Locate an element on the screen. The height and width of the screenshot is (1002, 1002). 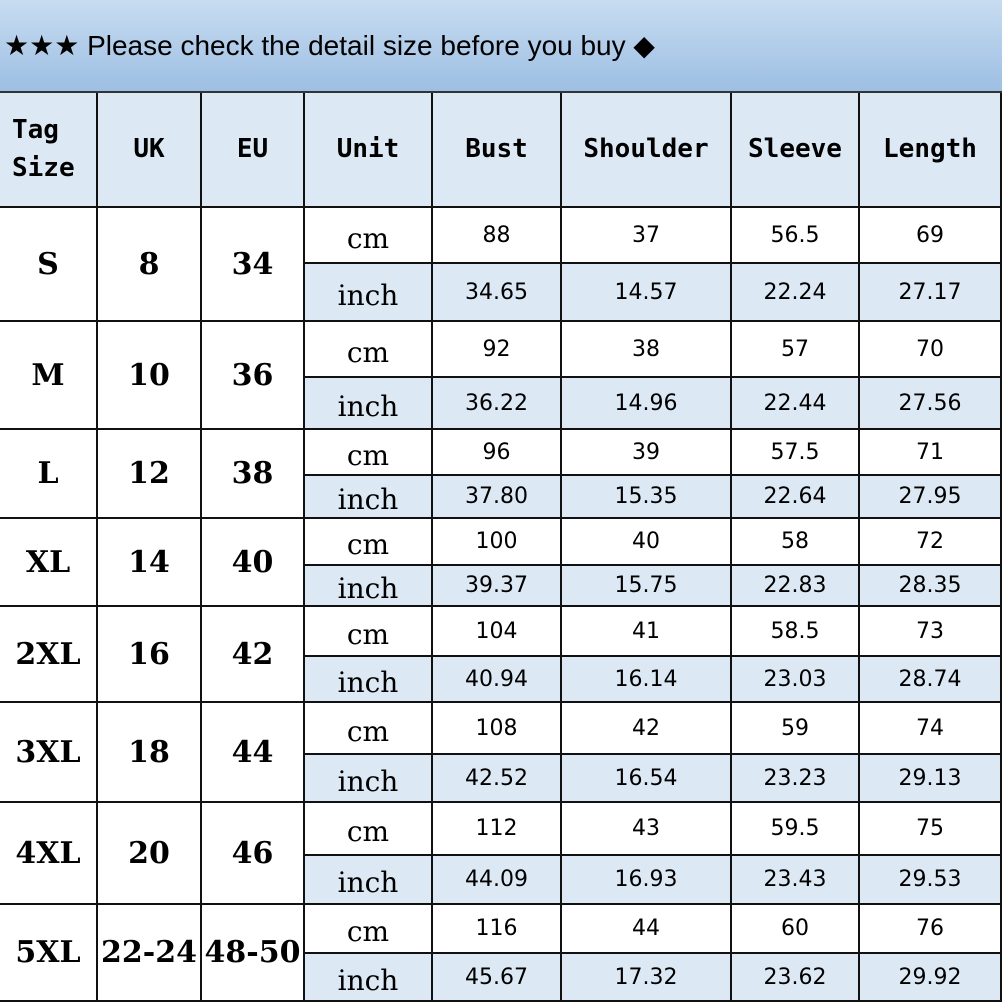
measure-cell: 34.65 is located at coordinates (497, 293).